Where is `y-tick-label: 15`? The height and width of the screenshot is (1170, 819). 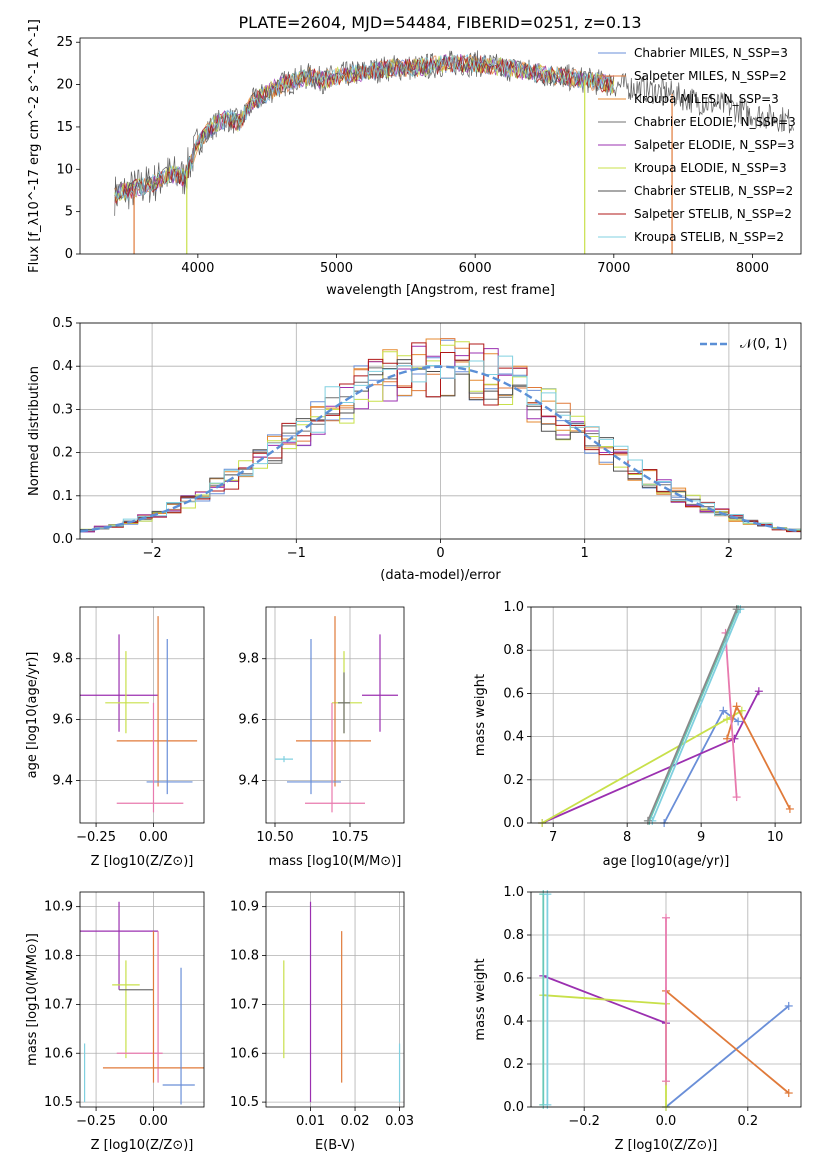 y-tick-label: 15 is located at coordinates (64, 127).